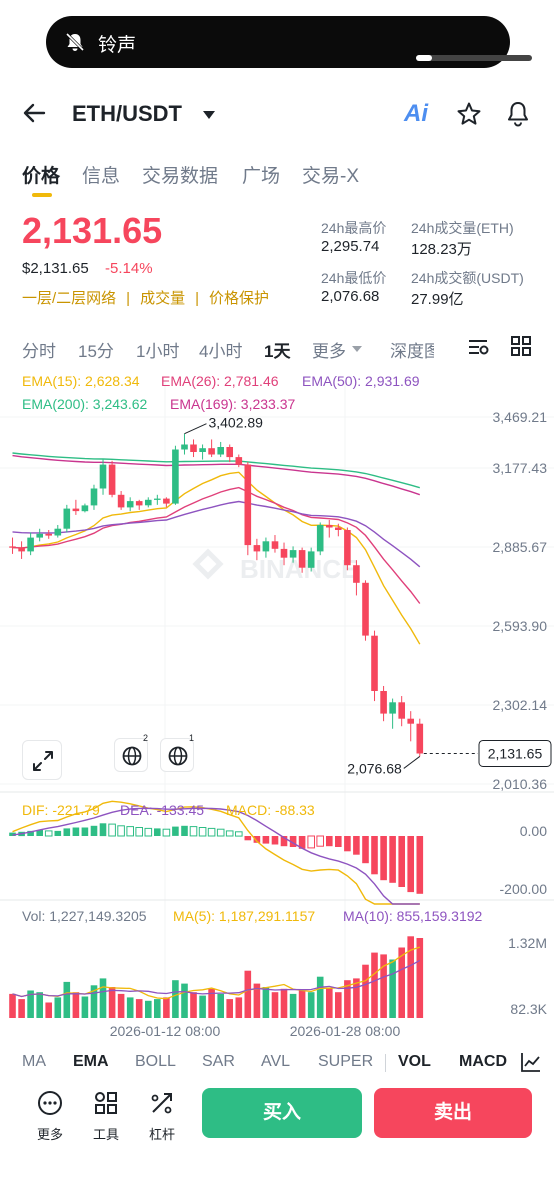 This screenshot has height=1200, width=554. Describe the element at coordinates (41, 176) in the screenshot. I see `tab-price: 价格` at that location.